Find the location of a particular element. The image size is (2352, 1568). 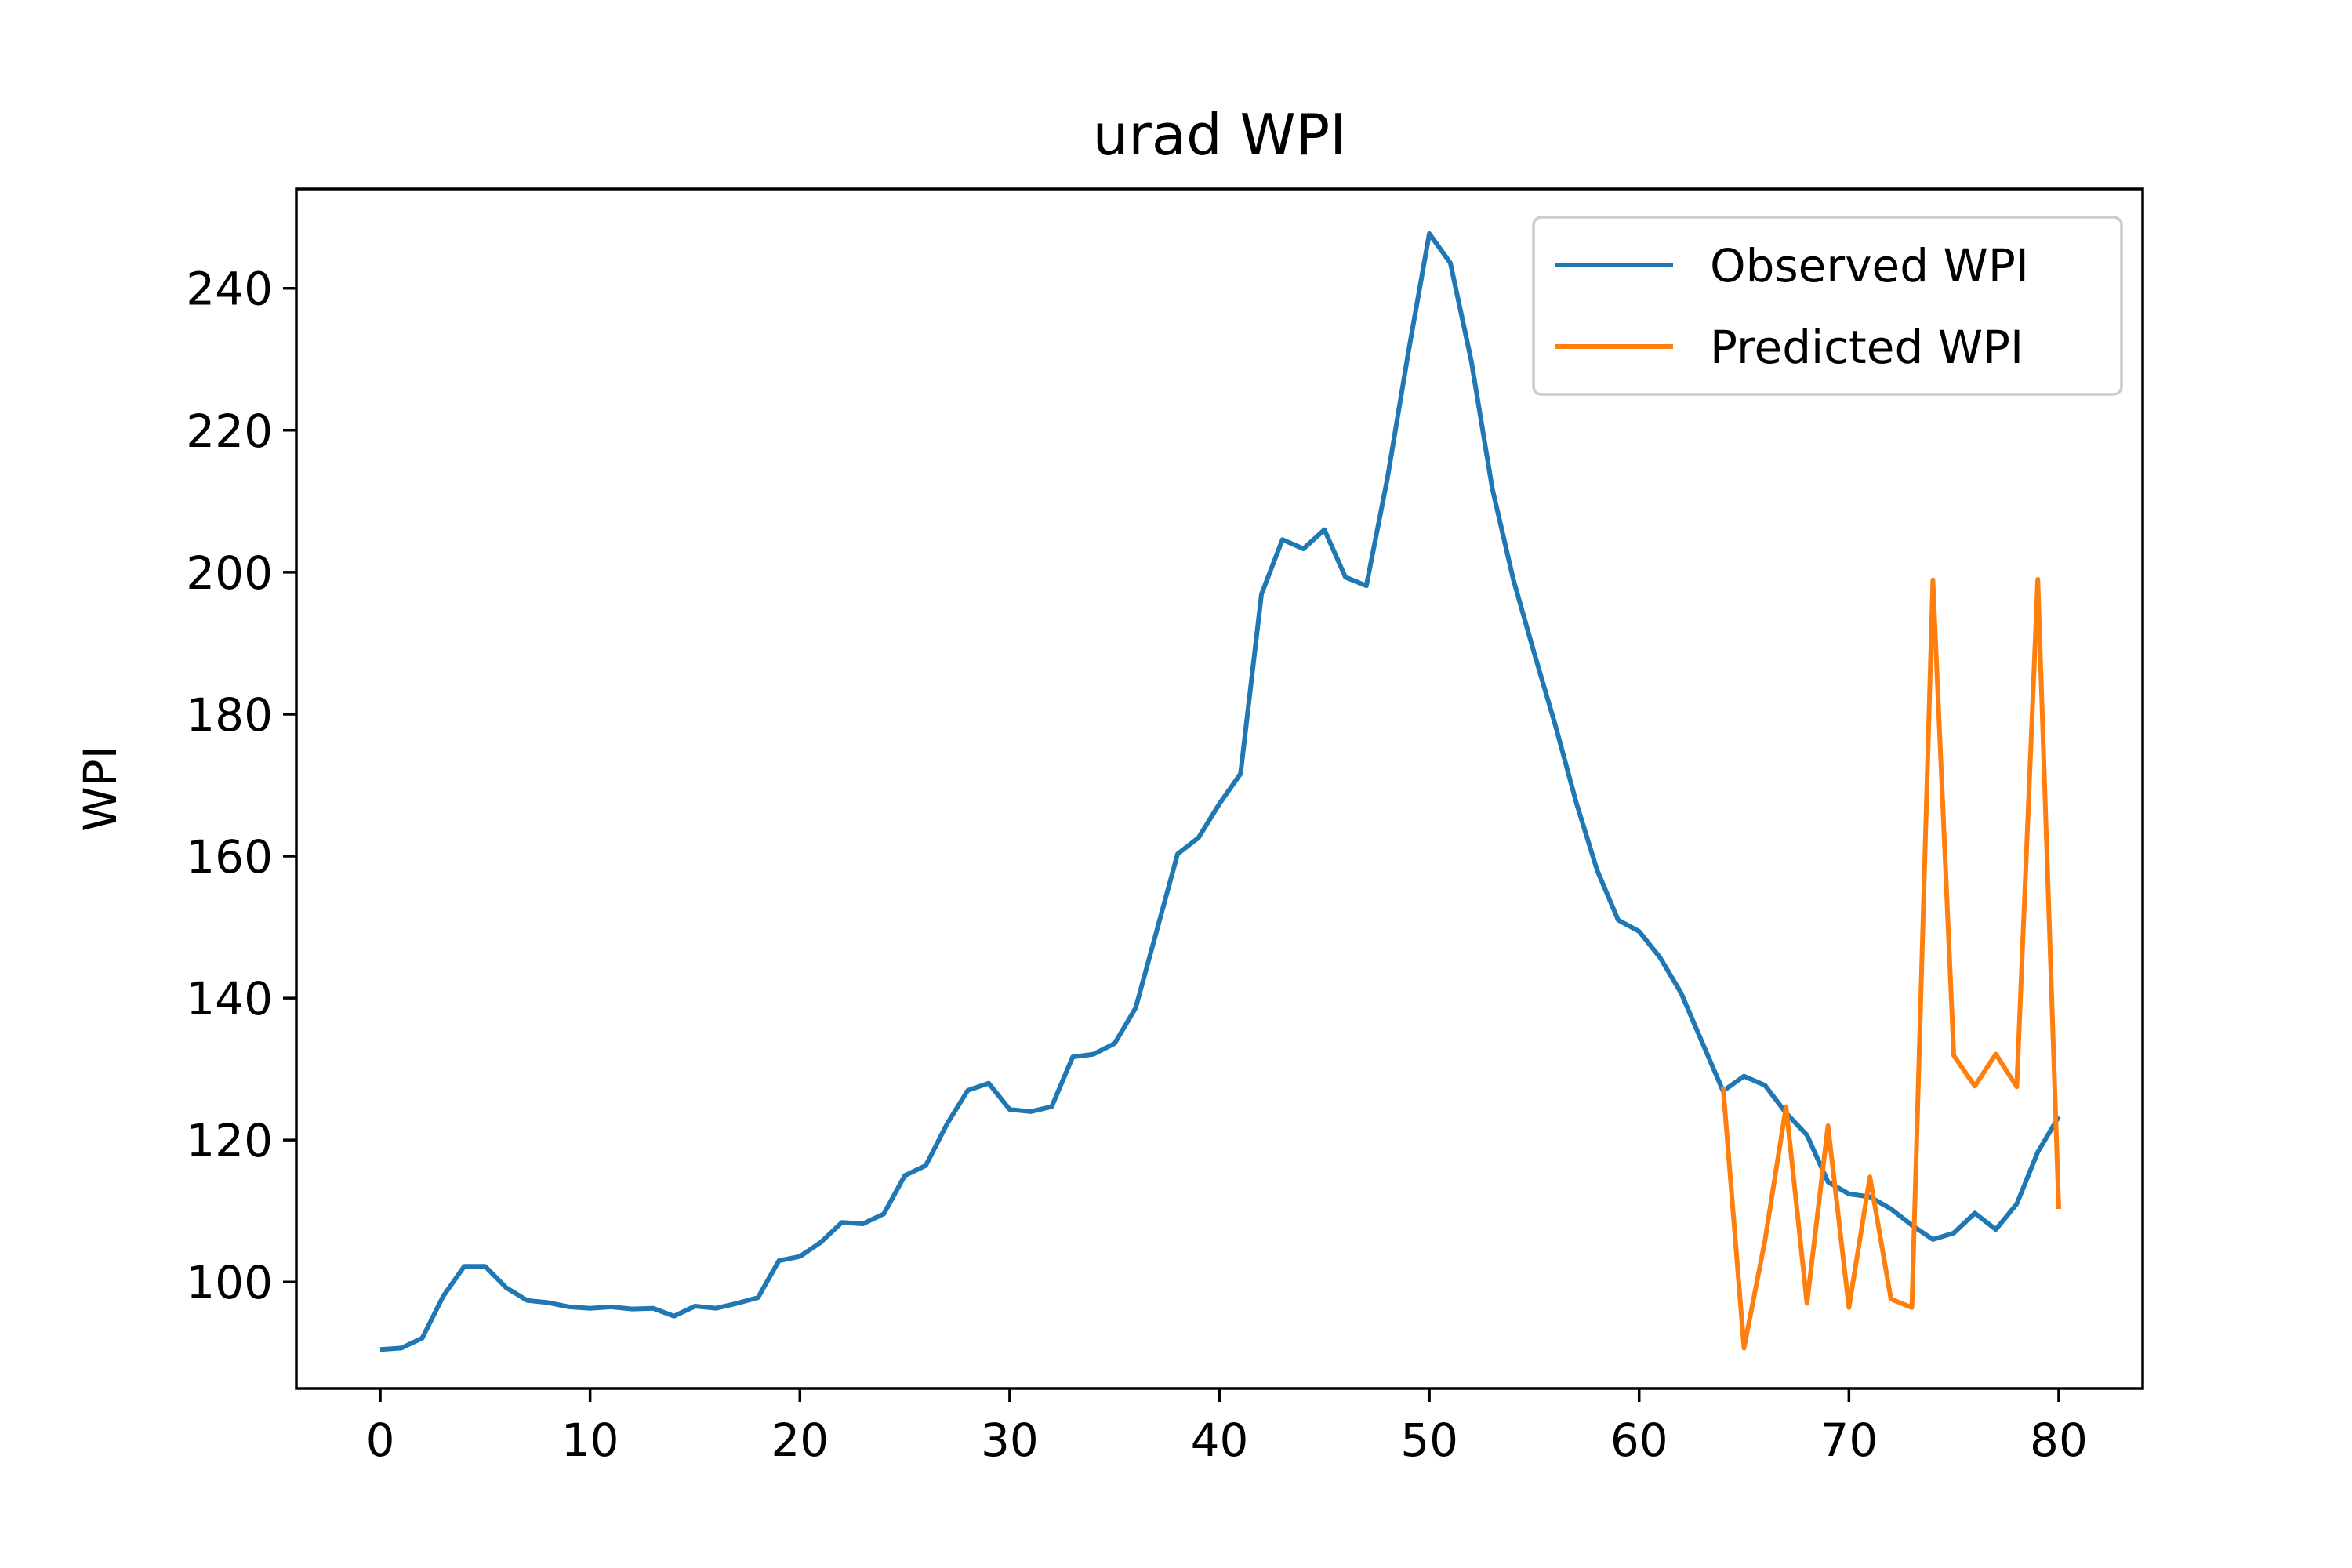

y-tick-label: 200 is located at coordinates (229, 573).